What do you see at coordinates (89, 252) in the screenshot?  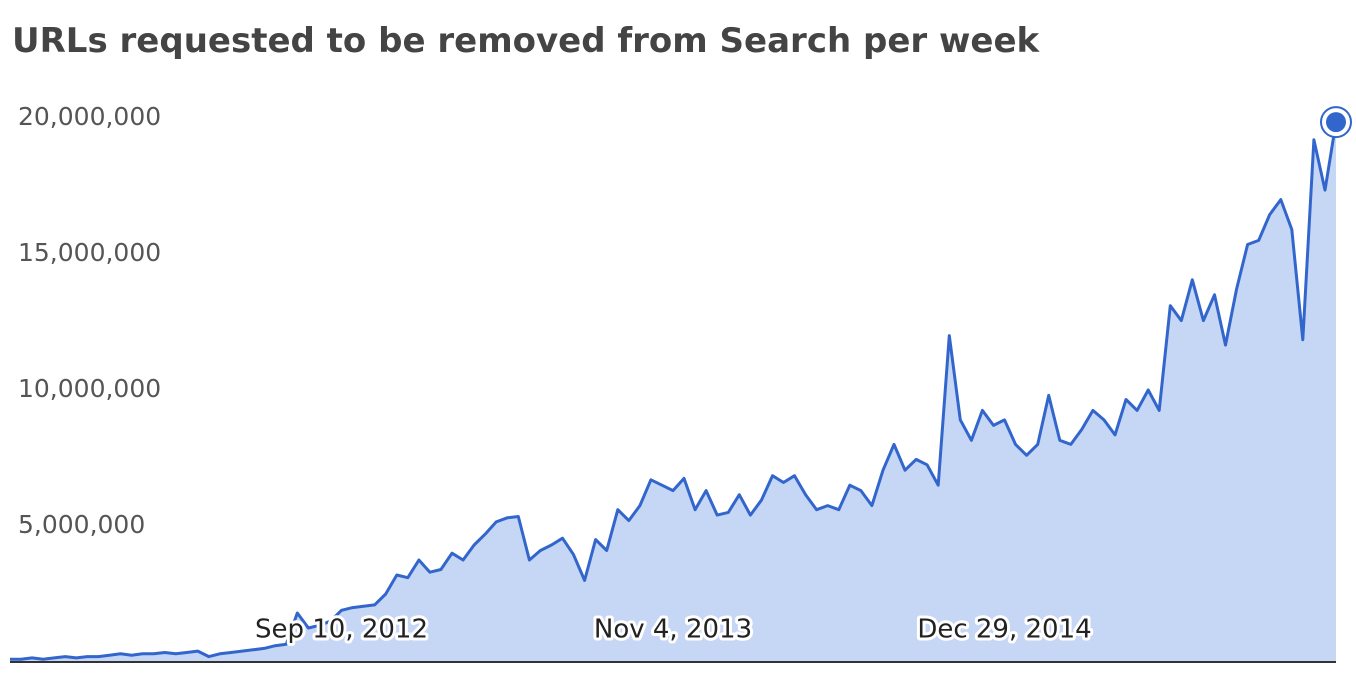 I see `y-tick-label: 15,000,000` at bounding box center [89, 252].